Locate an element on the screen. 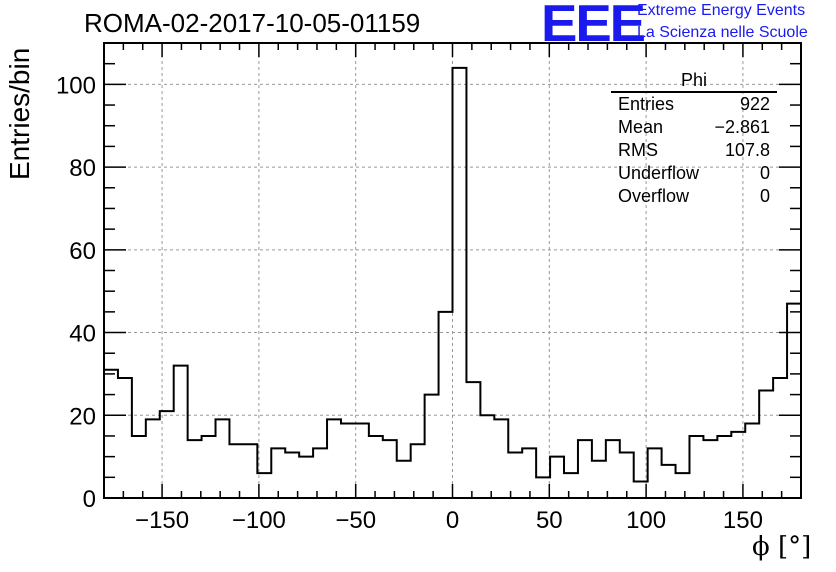 This screenshot has height=572, width=836. x-tick-label: −50 is located at coordinates (355, 520).